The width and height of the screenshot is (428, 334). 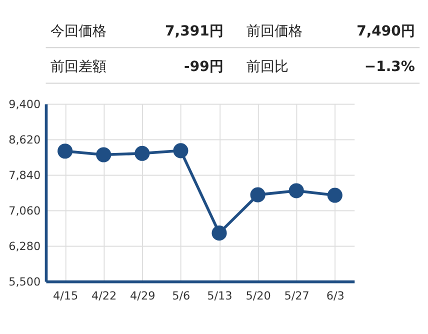 What do you see at coordinates (385, 32) in the screenshot?
I see `text: 7,490円` at bounding box center [385, 32].